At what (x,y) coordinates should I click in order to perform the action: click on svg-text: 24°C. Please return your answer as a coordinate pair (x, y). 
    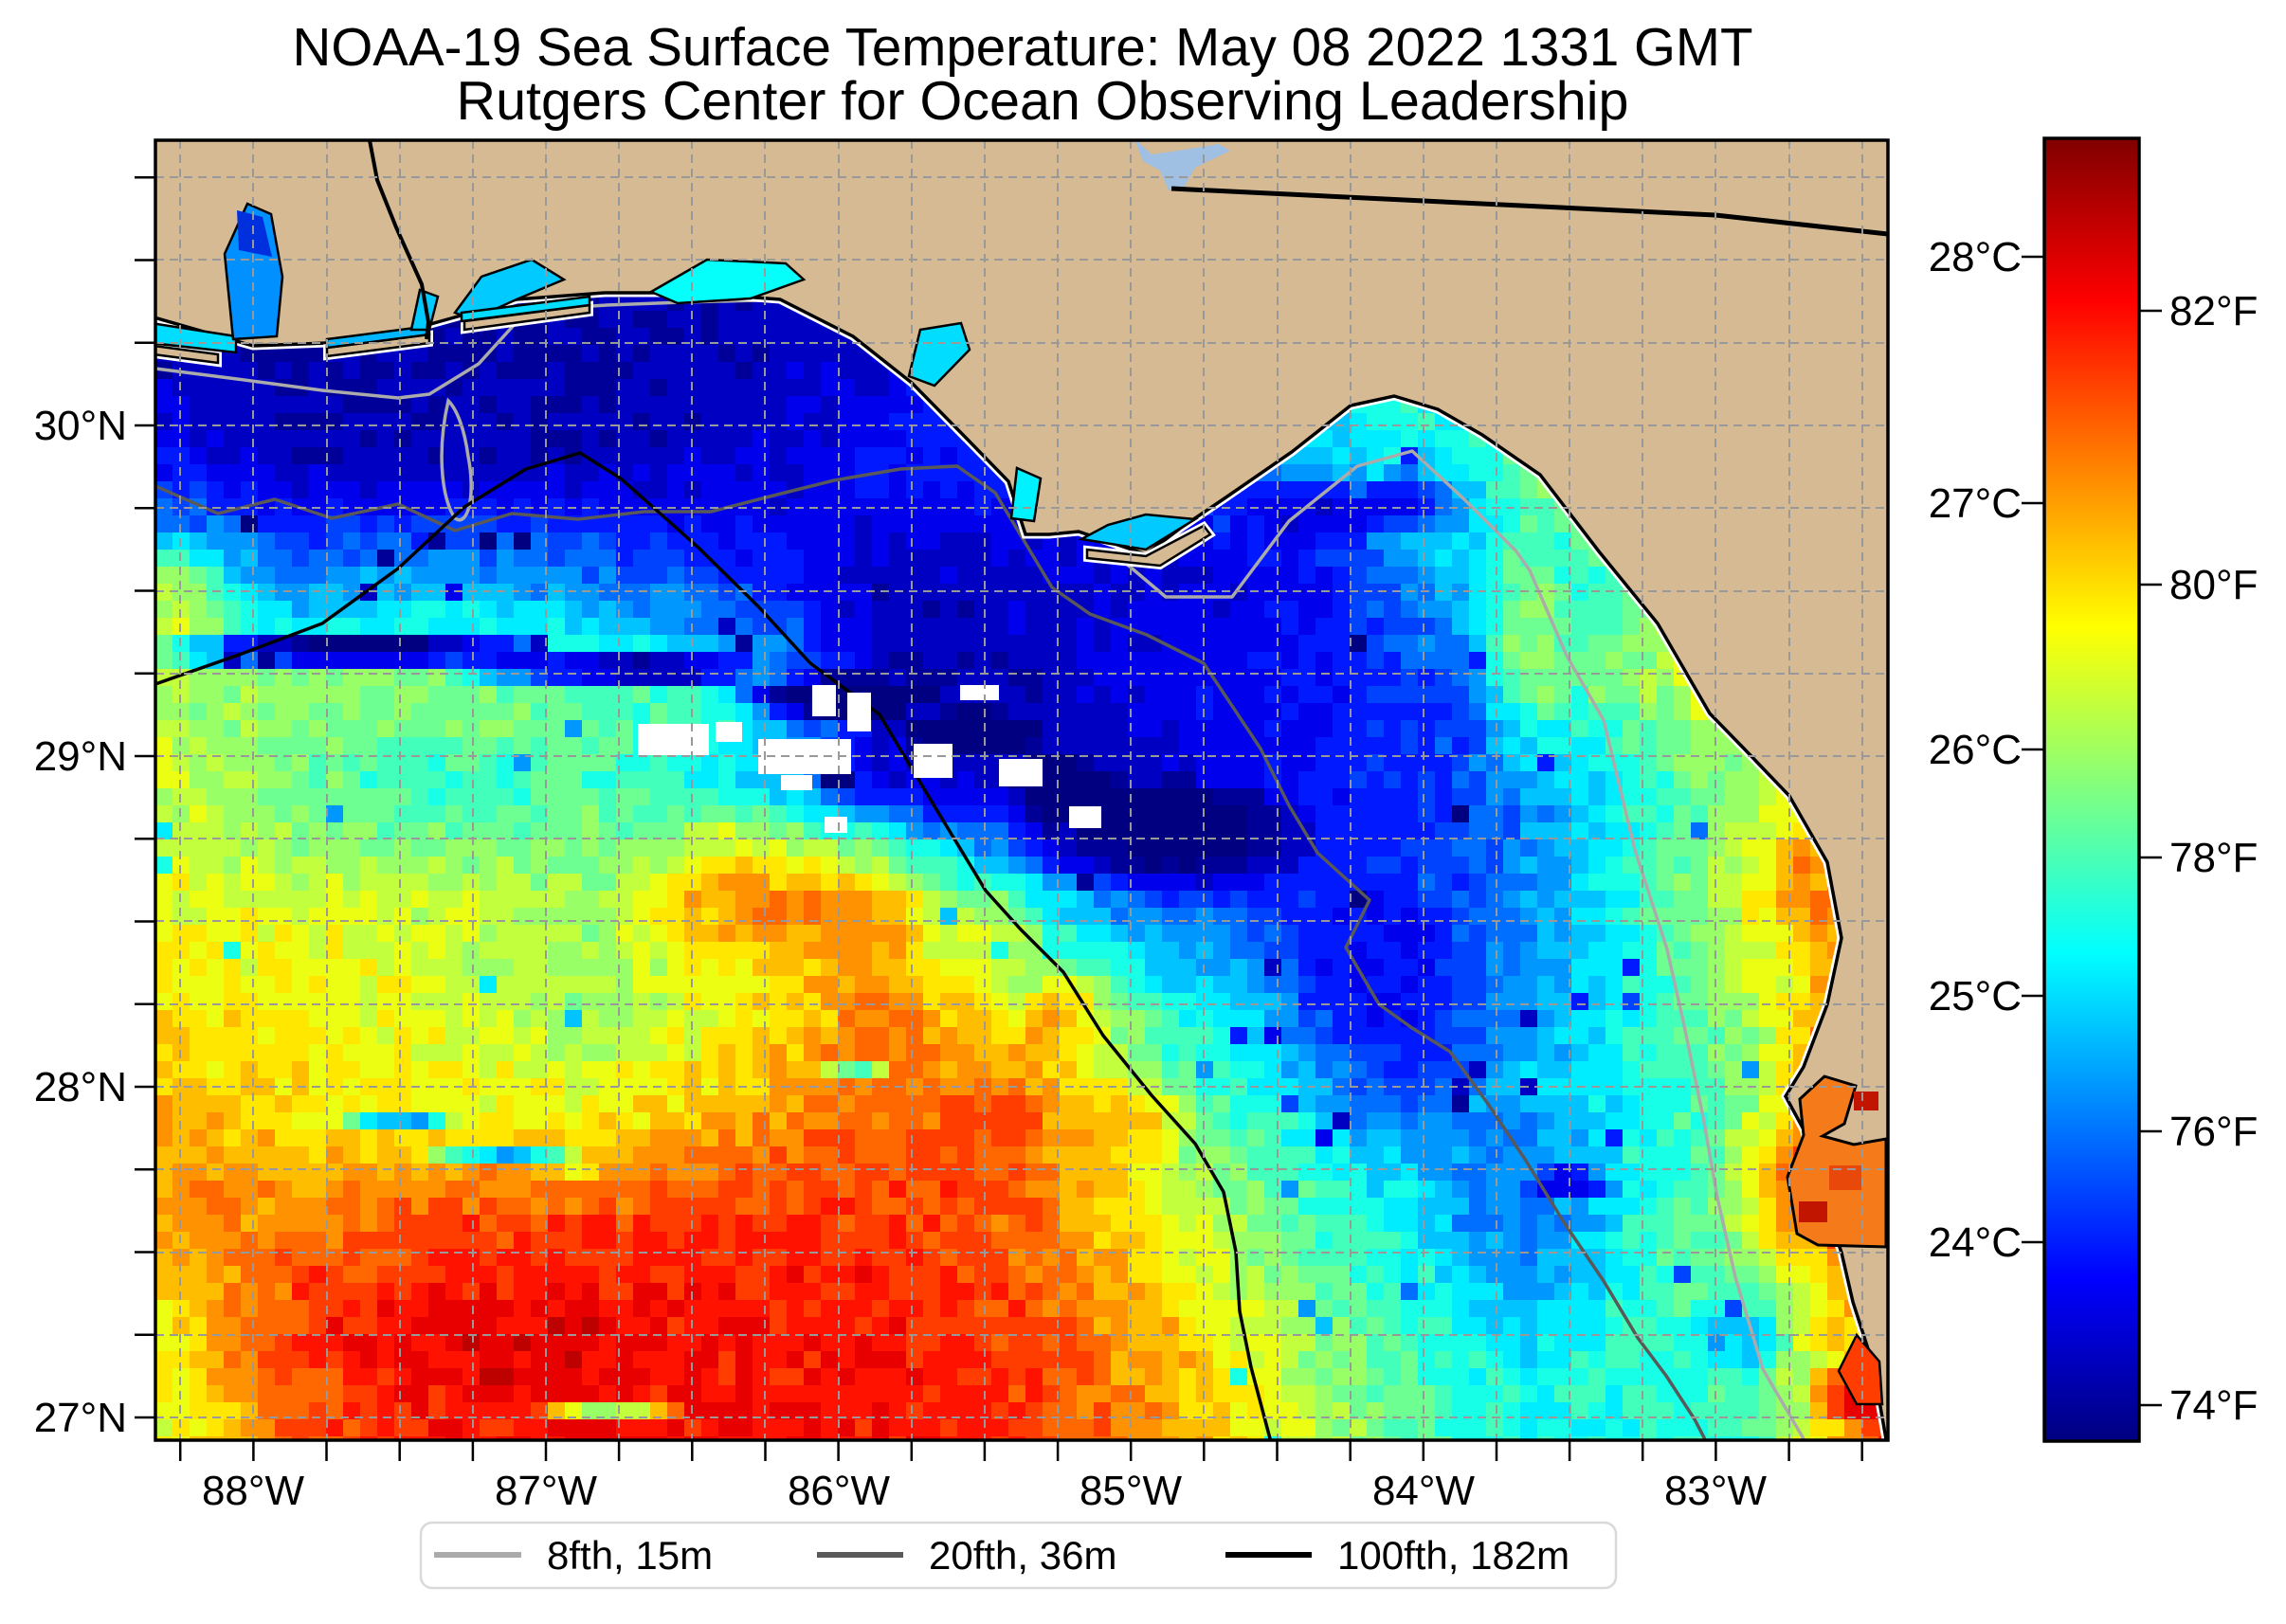
    Looking at the image, I should click on (1975, 1242).